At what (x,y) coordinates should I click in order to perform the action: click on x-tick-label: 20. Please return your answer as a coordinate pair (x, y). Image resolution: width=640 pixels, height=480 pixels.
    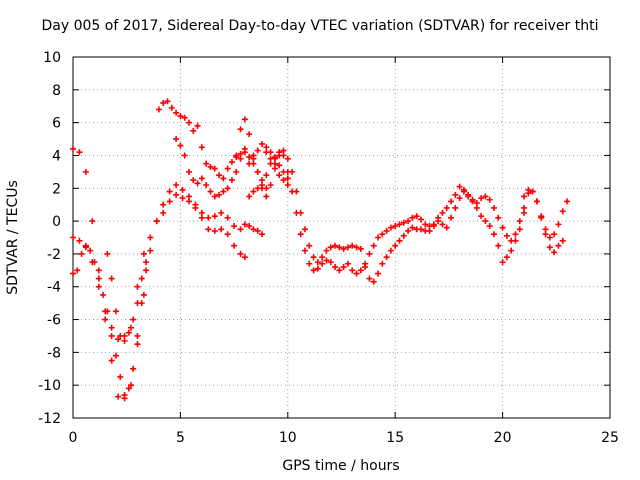
    Looking at the image, I should click on (503, 438).